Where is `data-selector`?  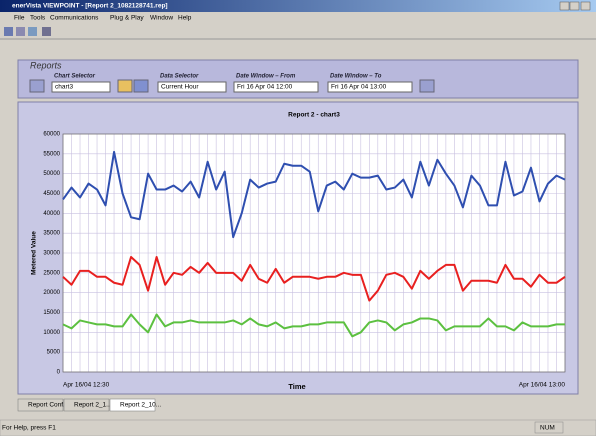
data-selector is located at coordinates (192, 87).